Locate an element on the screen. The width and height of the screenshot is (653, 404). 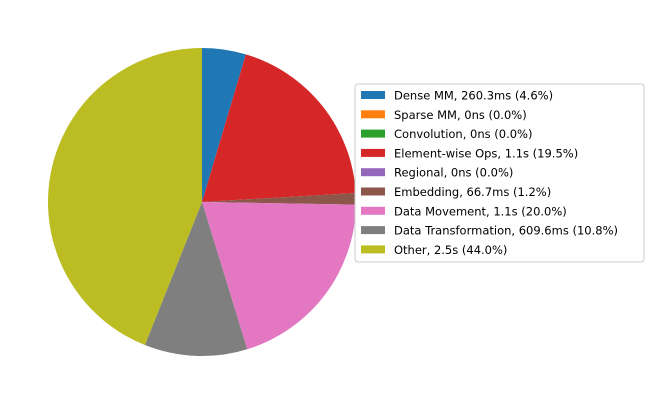
legend-label-5: Embedding, 66.7ms (1.2%) is located at coordinates (472, 192).